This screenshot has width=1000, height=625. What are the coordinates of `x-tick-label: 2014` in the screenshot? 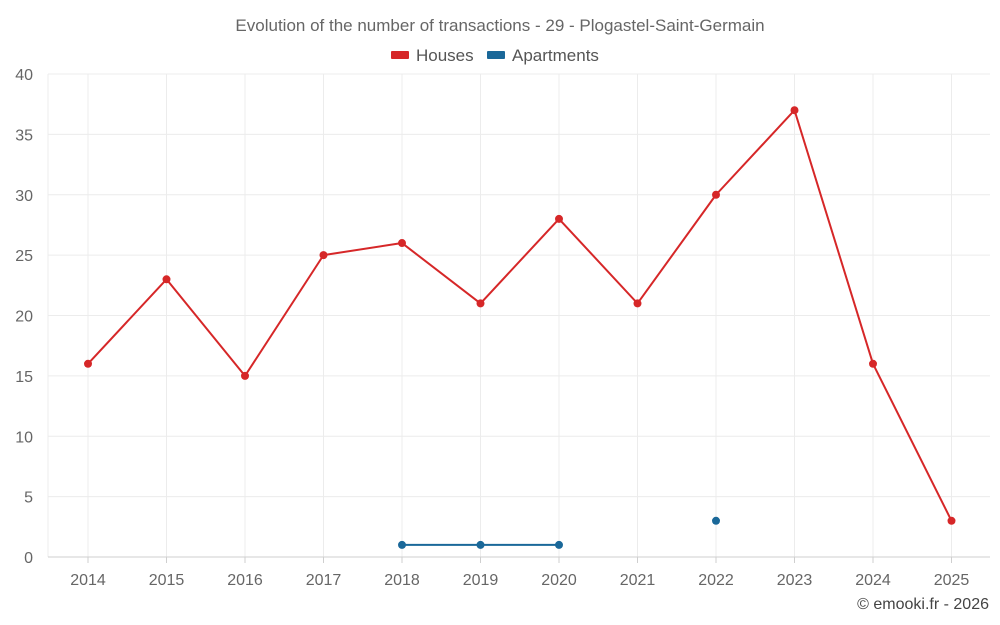 It's located at (88, 580).